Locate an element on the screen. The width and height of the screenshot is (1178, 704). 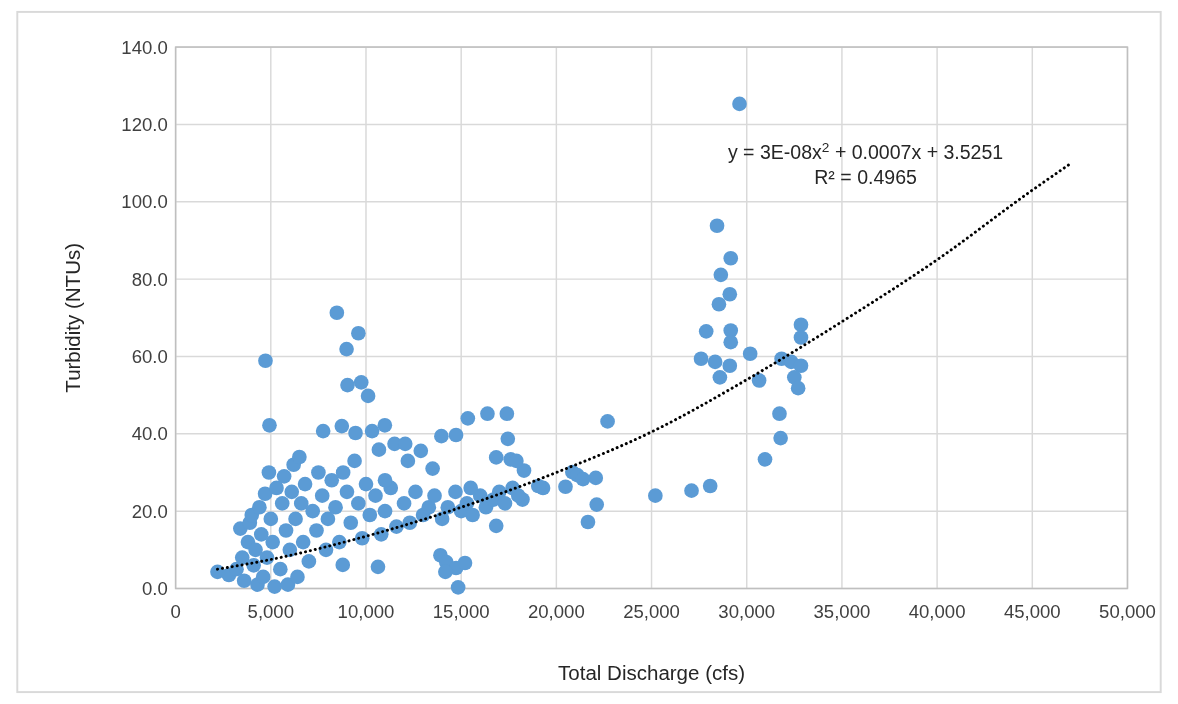
y-tick-label: 80.0 is located at coordinates (149, 279).